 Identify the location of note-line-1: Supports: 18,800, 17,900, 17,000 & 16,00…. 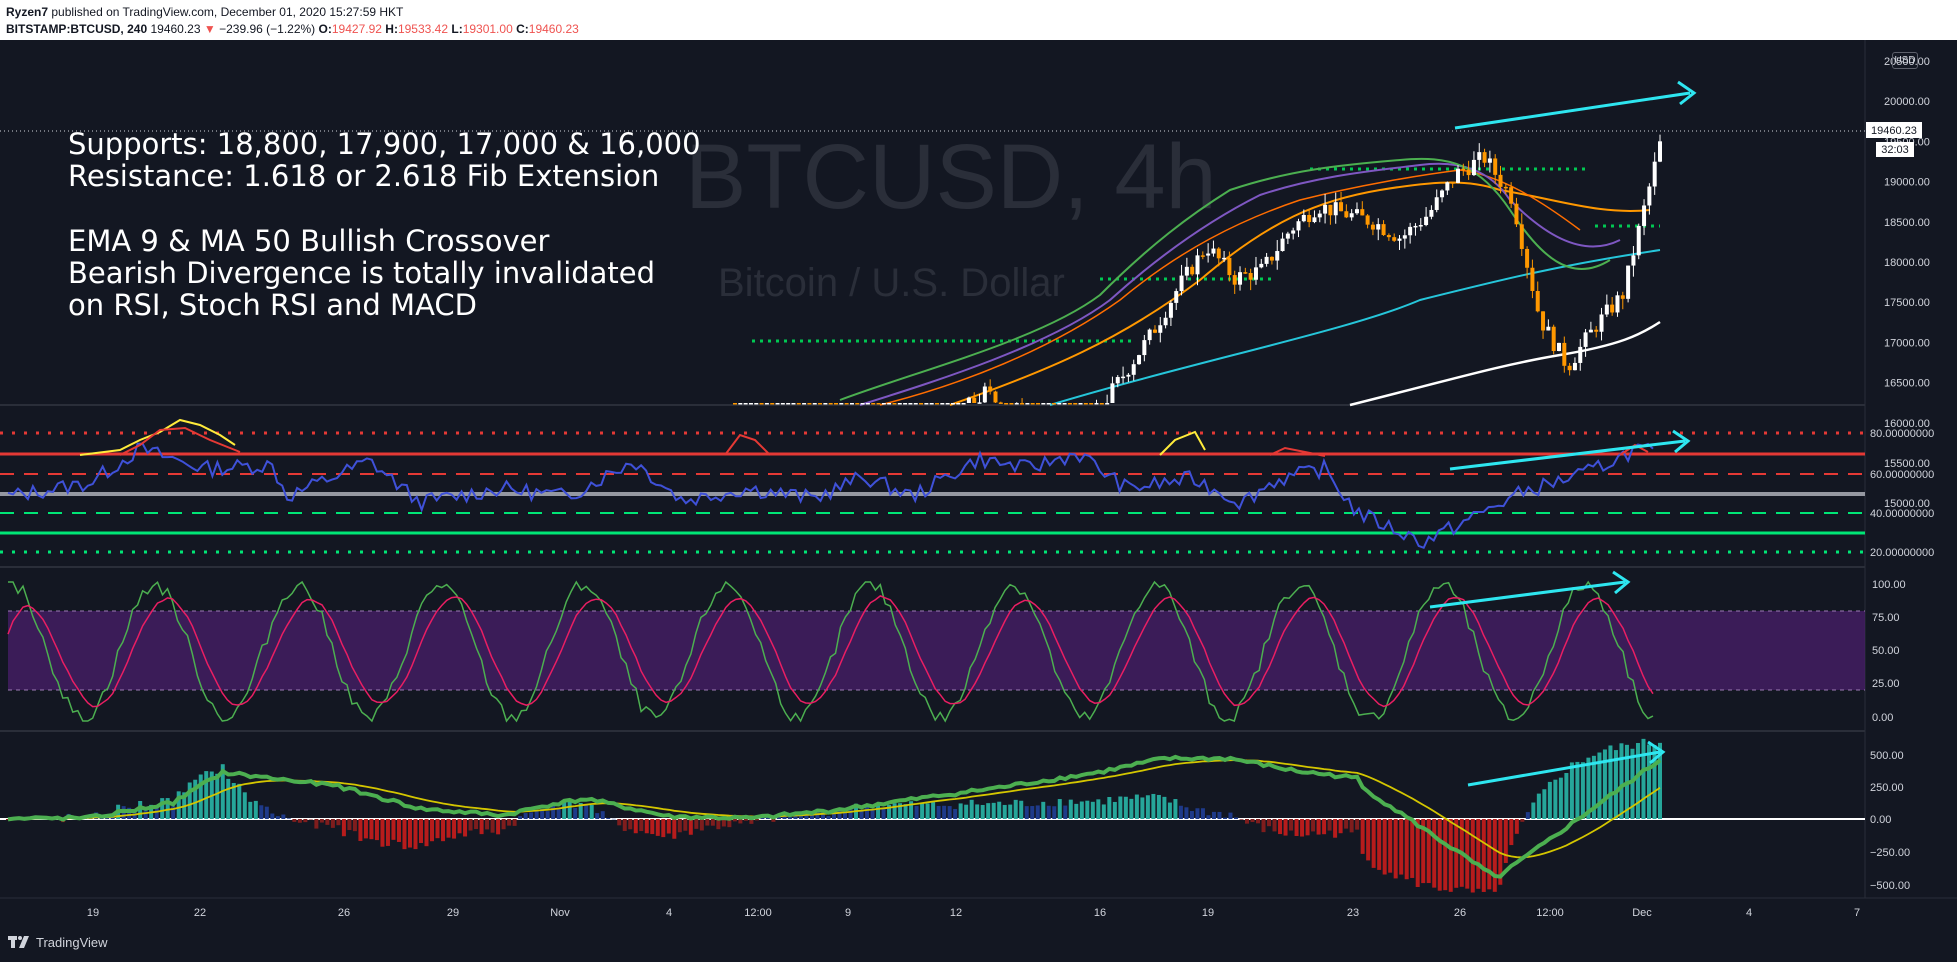
(384, 144).